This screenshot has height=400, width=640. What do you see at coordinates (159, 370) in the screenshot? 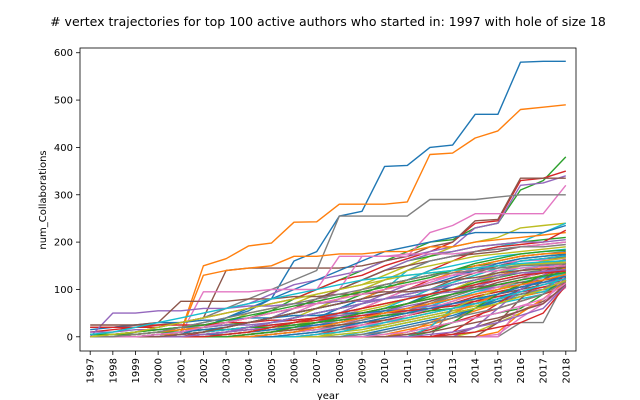
I see `x-tick-label: 2000` at bounding box center [159, 370].